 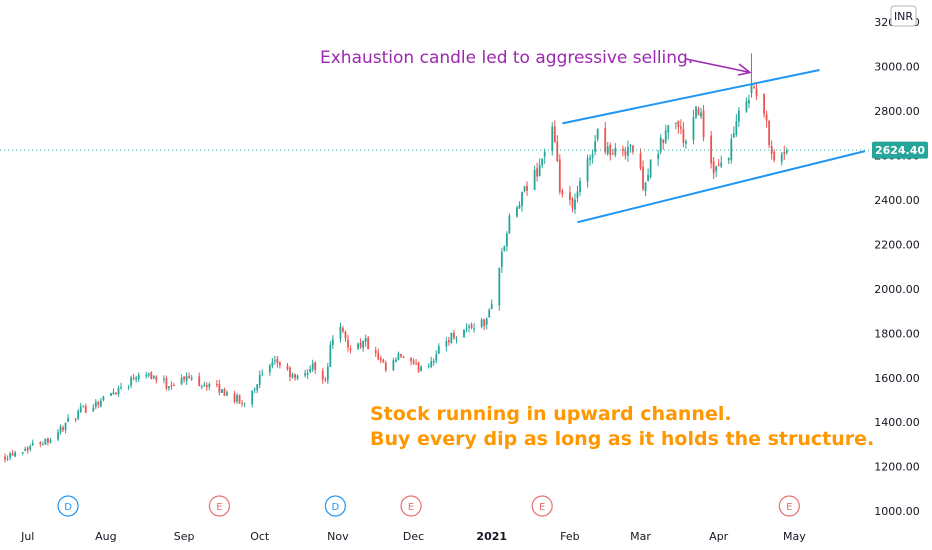 I want to click on channel-layer, so click(x=714, y=146).